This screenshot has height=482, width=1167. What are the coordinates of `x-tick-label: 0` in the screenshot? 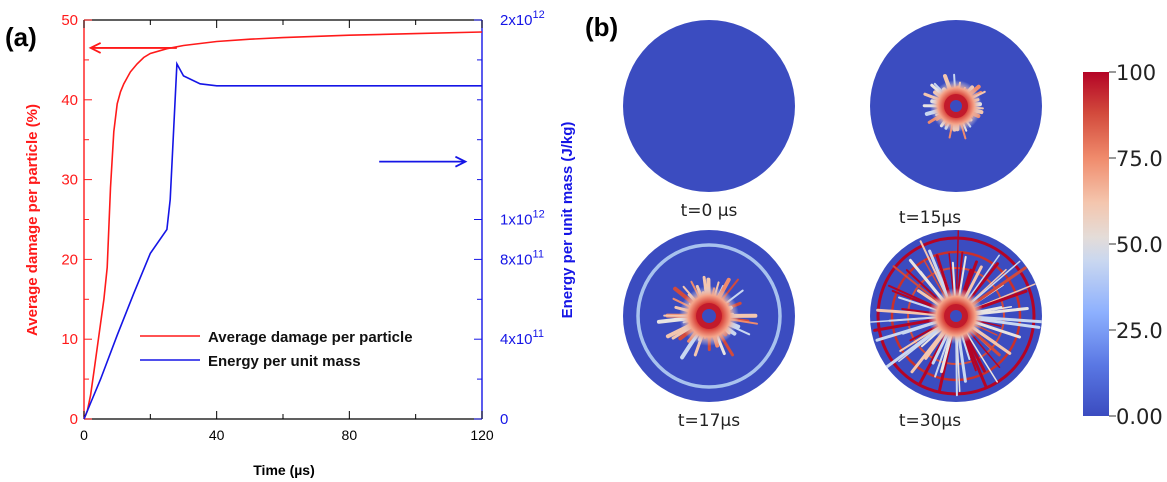 It's located at (84, 435).